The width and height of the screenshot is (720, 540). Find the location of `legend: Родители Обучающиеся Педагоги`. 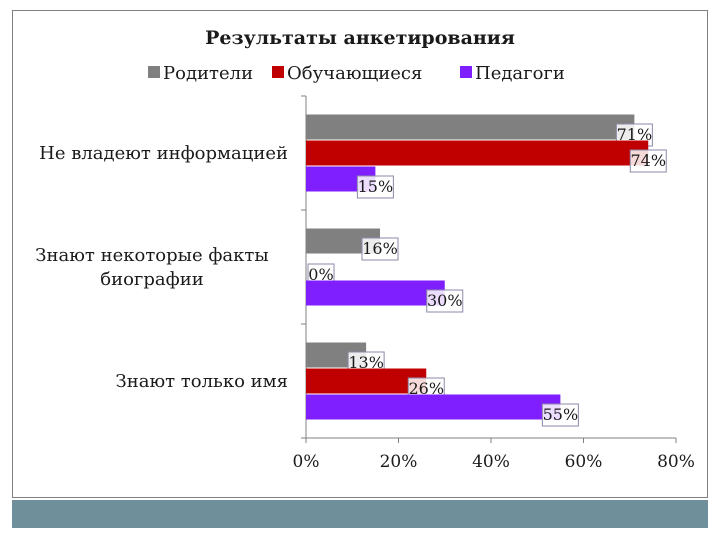

legend: Родители Обучающиеся Педагоги is located at coordinates (356, 73).